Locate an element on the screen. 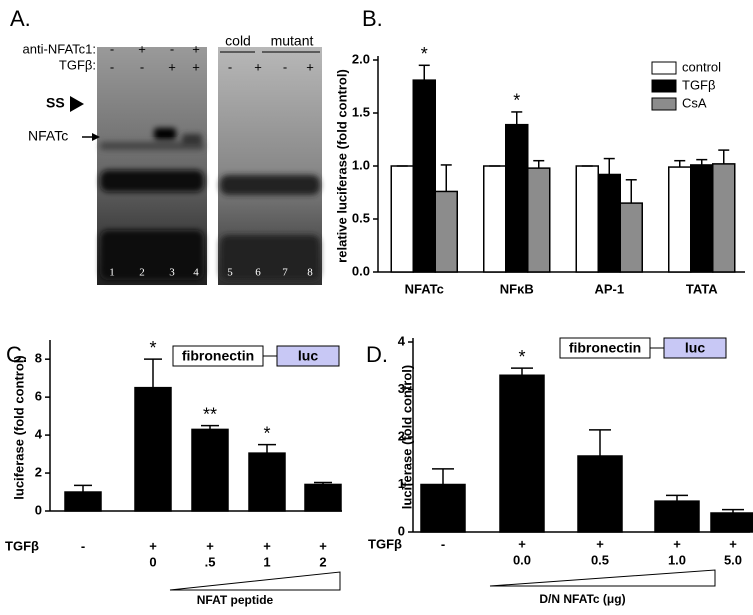  y-tick-label: 0.0 is located at coordinates (361, 270).